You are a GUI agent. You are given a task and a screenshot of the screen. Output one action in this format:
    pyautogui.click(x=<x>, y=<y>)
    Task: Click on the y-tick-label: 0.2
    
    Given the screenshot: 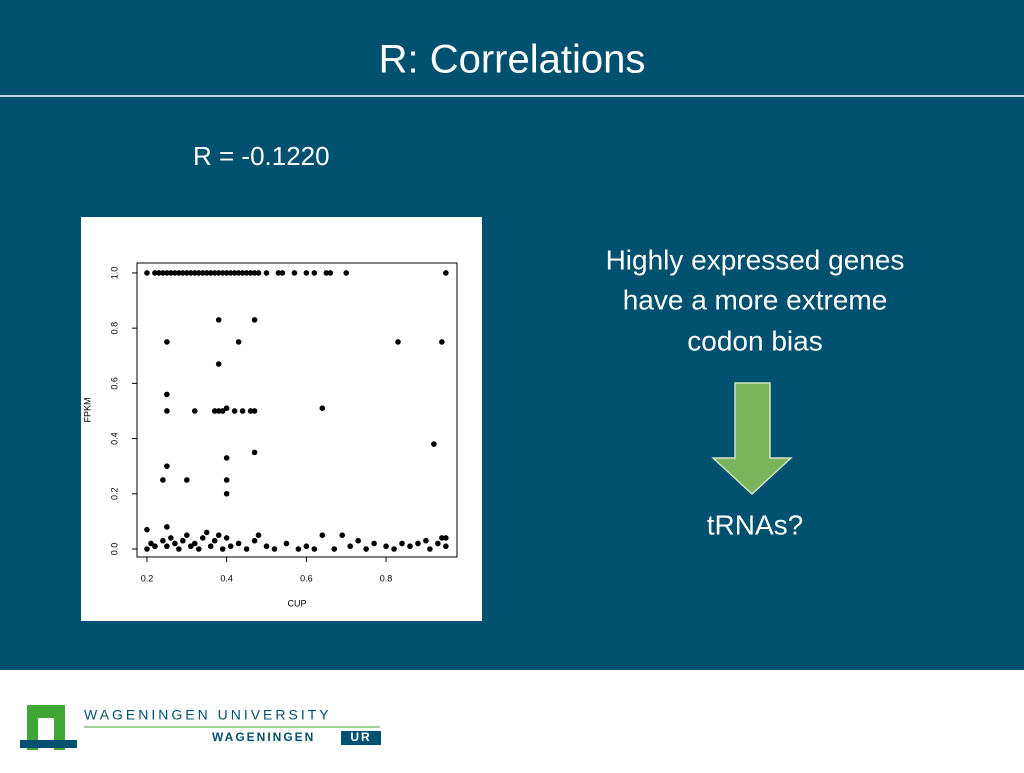 What is the action you would take?
    pyautogui.click(x=114, y=494)
    